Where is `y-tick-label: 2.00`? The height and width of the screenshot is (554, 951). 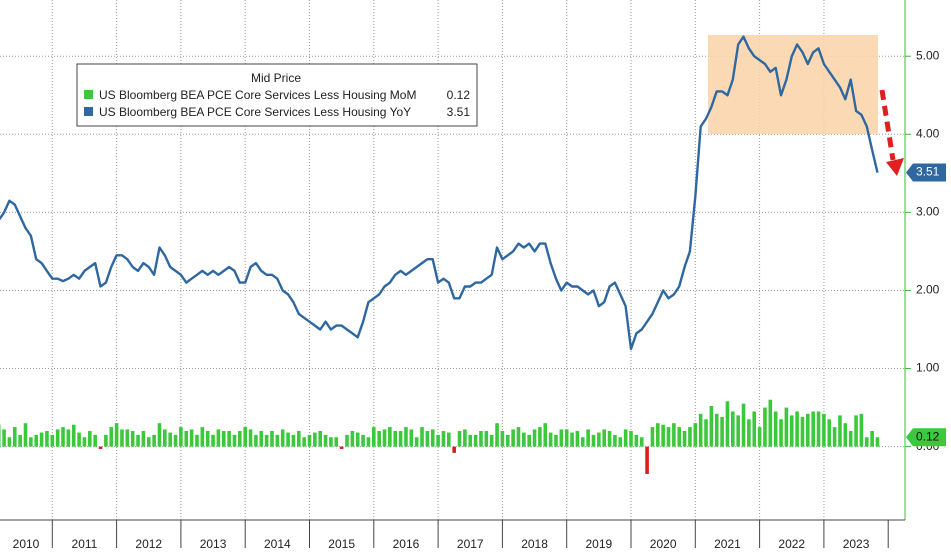 y-tick-label: 2.00 is located at coordinates (928, 290).